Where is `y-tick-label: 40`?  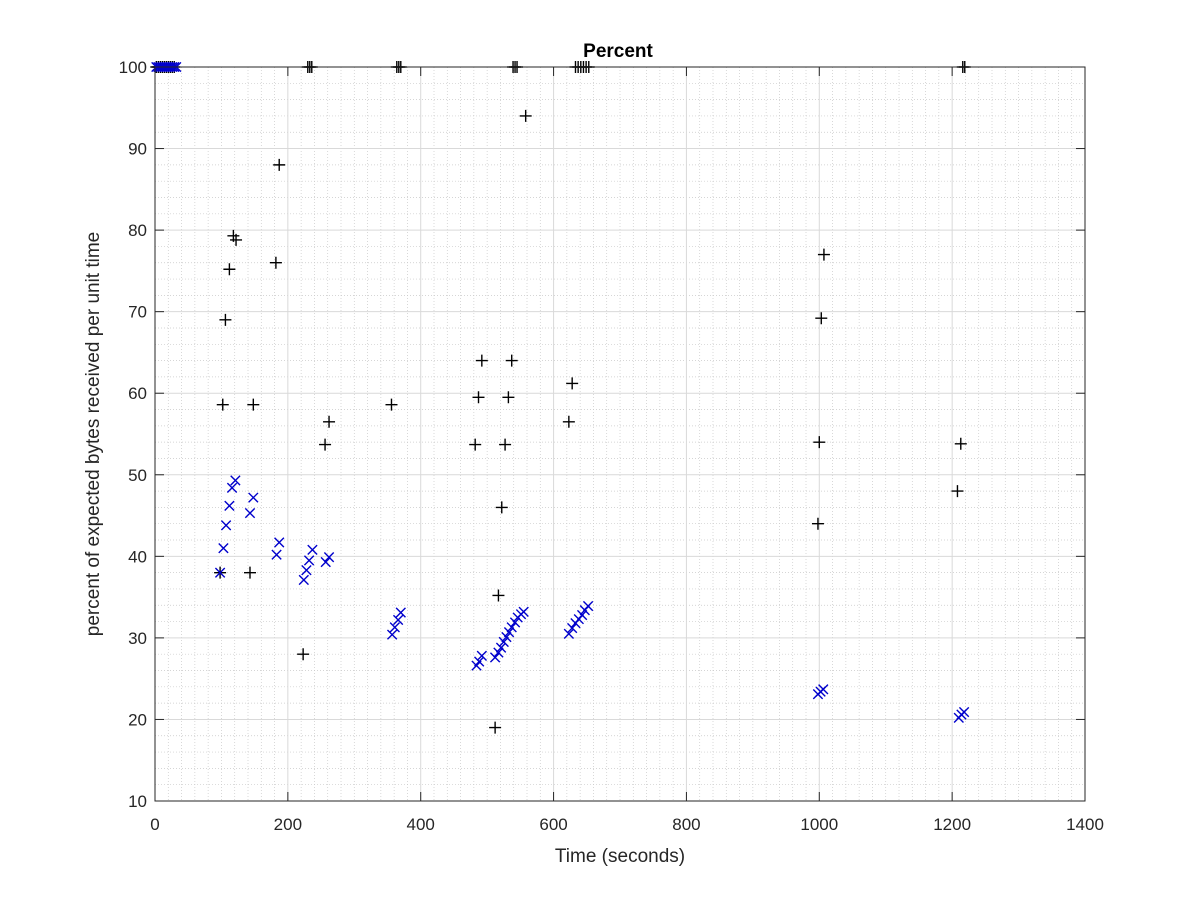
y-tick-label: 40 is located at coordinates (137, 556).